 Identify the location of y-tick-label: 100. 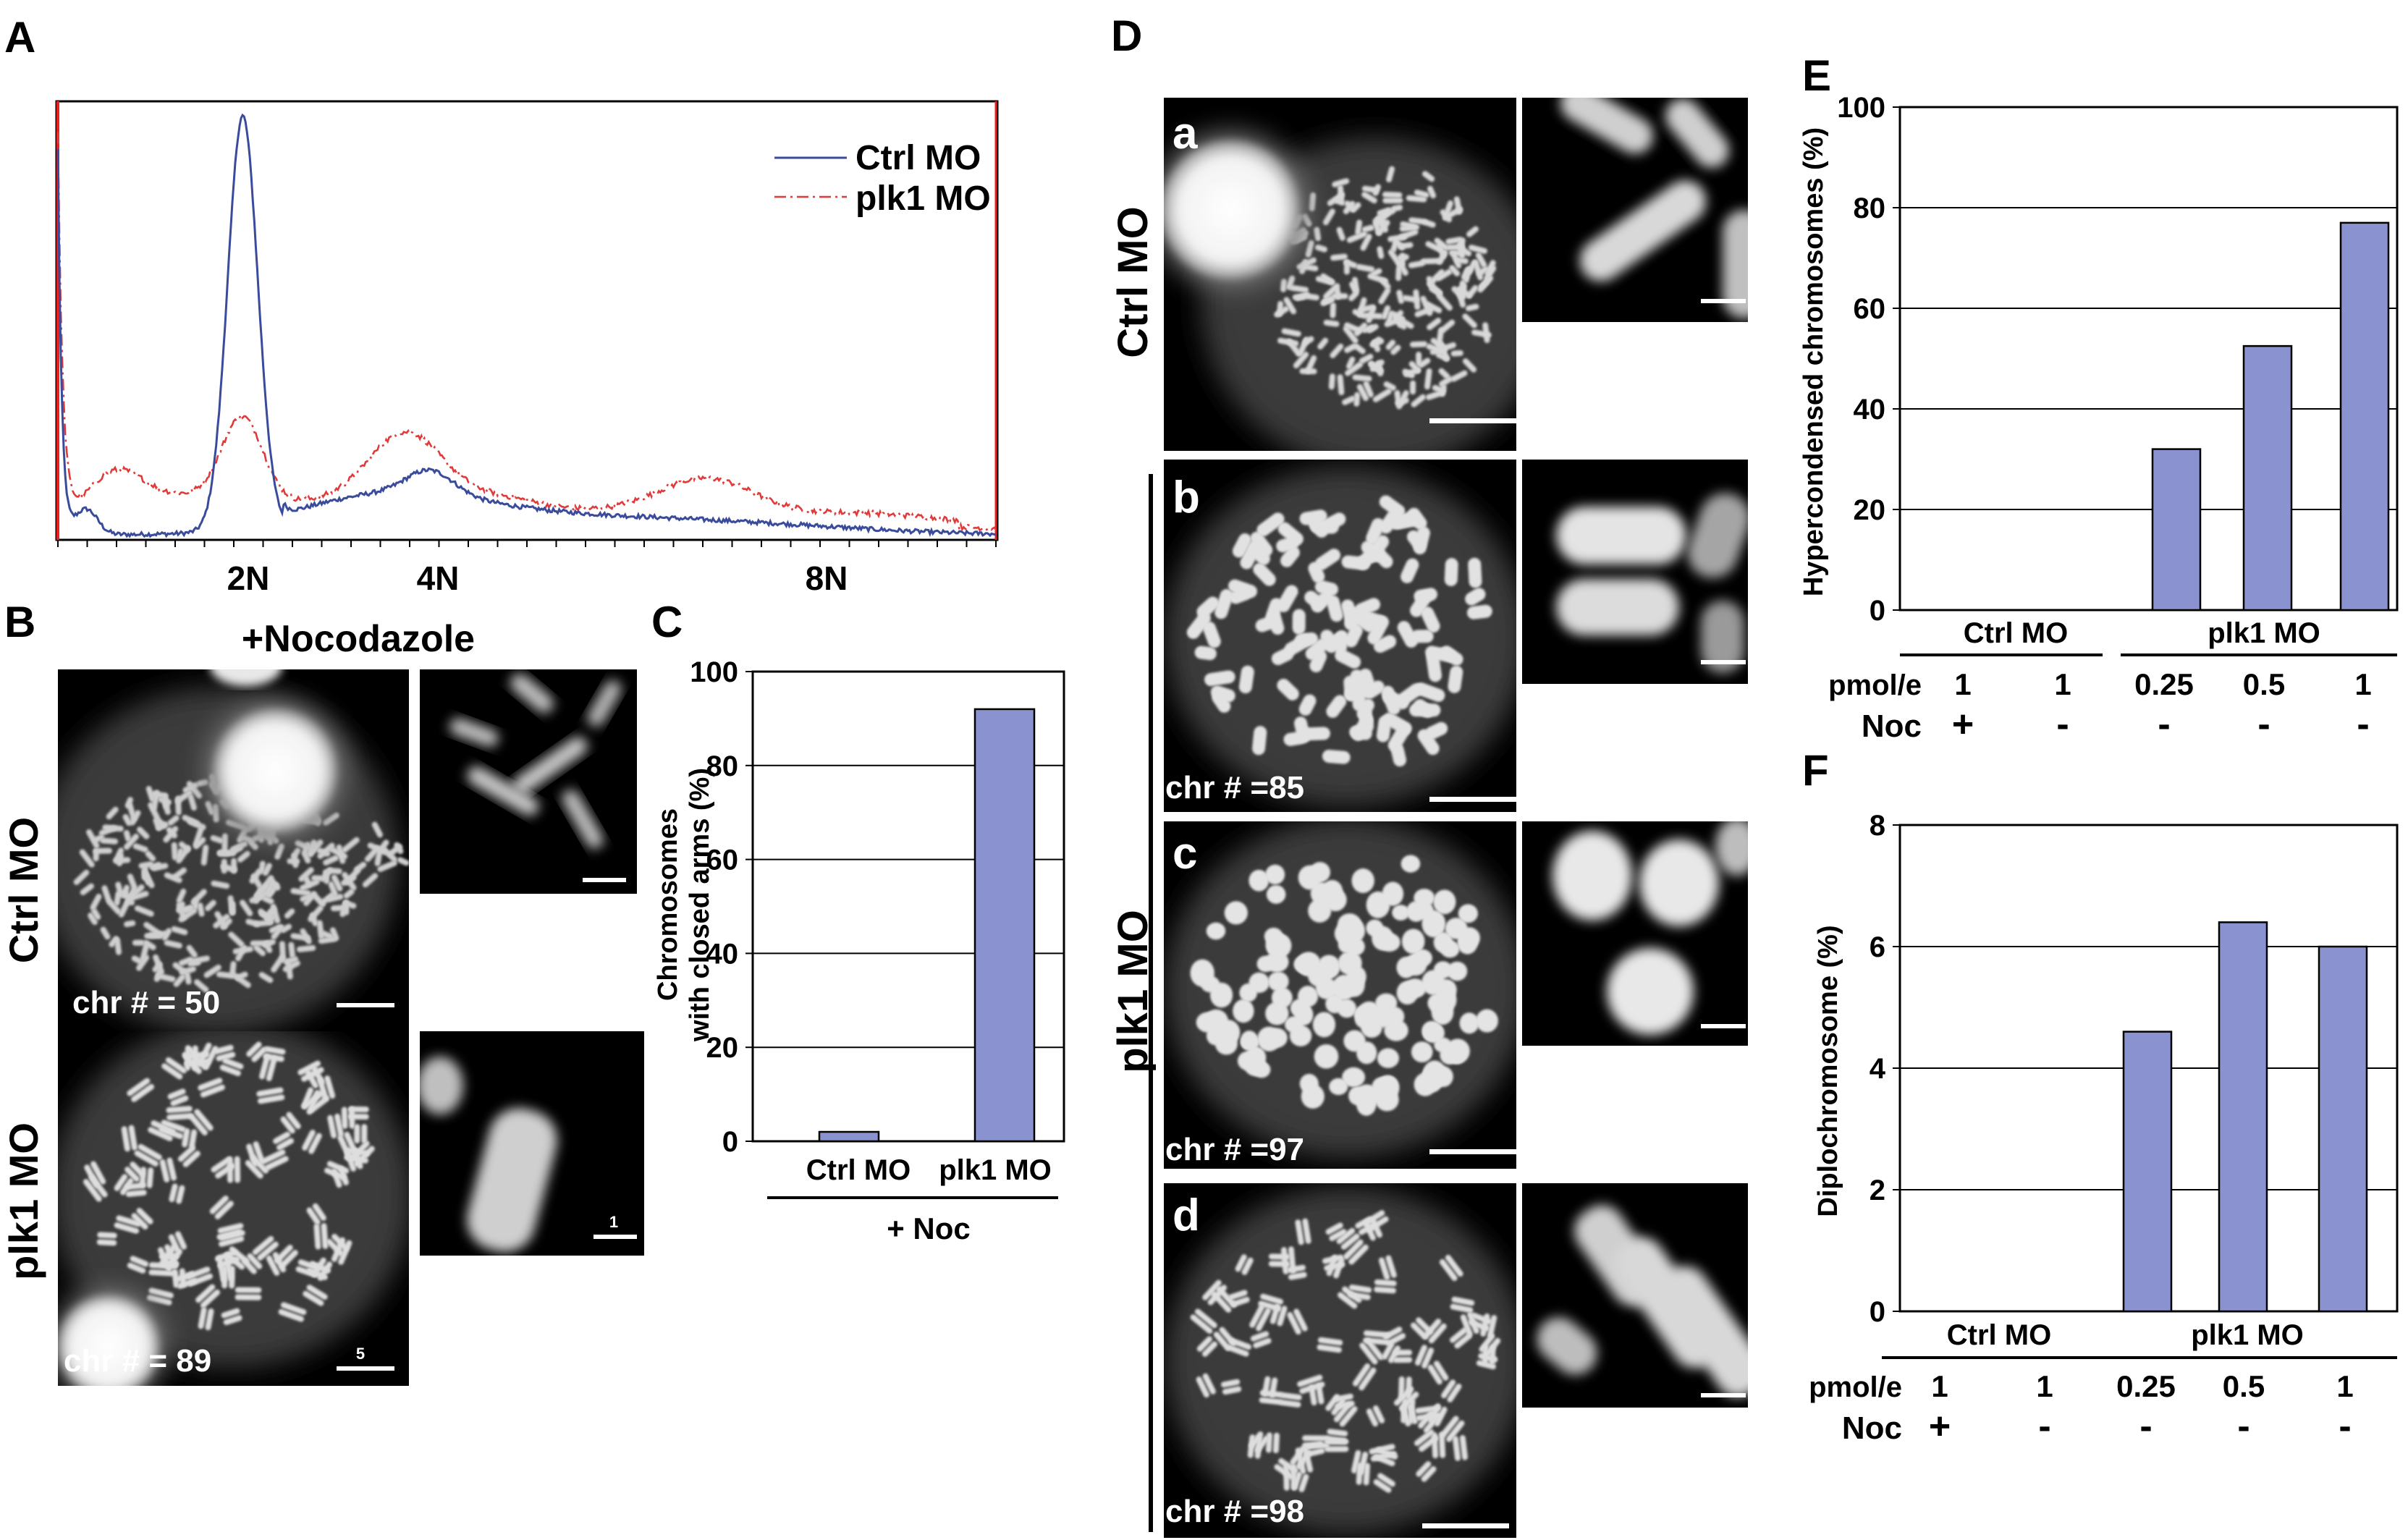
(1861, 108).